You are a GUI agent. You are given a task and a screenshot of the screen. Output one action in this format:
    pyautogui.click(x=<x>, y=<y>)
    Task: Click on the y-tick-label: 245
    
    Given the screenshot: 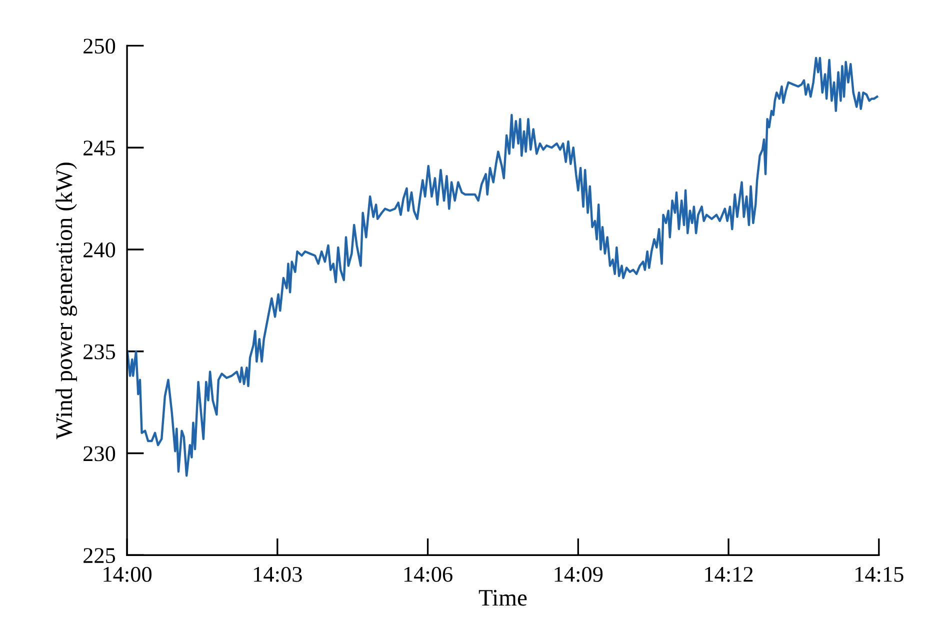 What is the action you would take?
    pyautogui.click(x=100, y=148)
    